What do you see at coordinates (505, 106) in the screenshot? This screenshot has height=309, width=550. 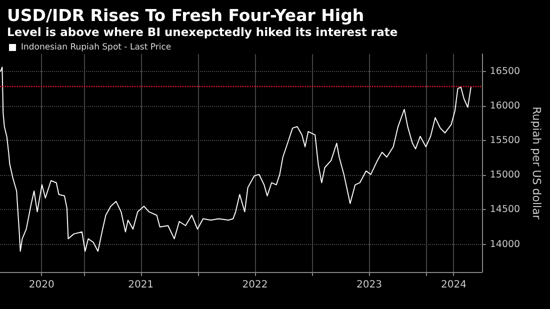 I see `y-tick-label: 16000` at bounding box center [505, 106].